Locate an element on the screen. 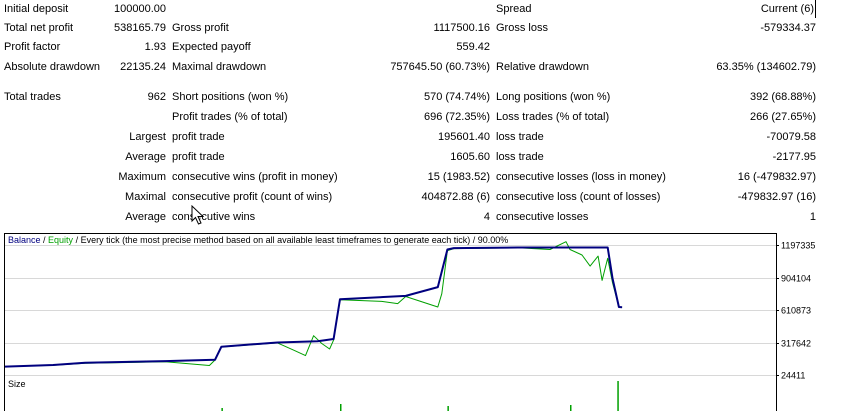  expected-payoff-label: Expected payoff is located at coordinates (211, 47).